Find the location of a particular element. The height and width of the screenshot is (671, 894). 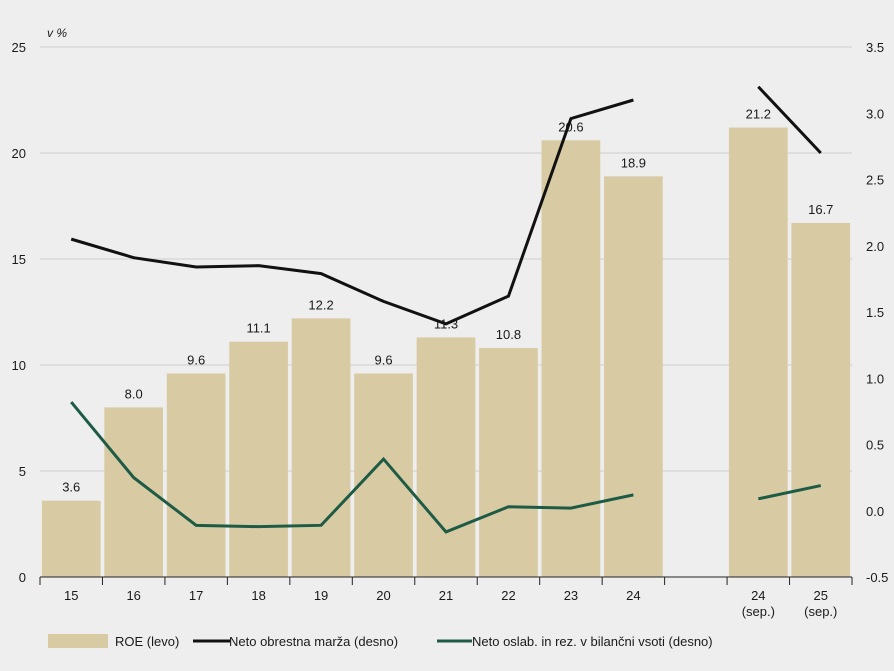

right-tick-label: 1.5 is located at coordinates (875, 312).